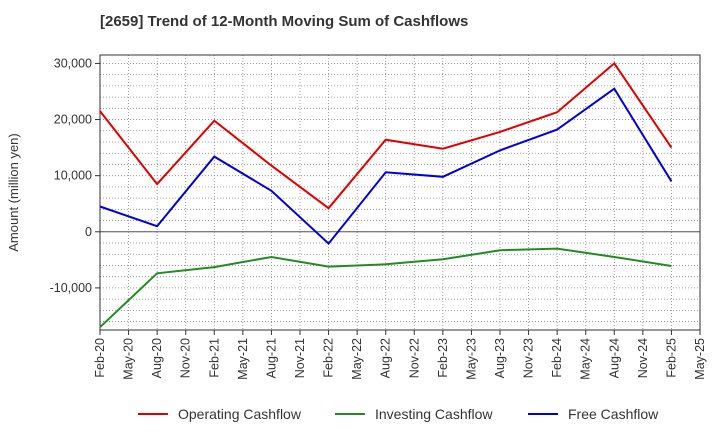  I want to click on x-tick-label: May-20, so click(129, 359).